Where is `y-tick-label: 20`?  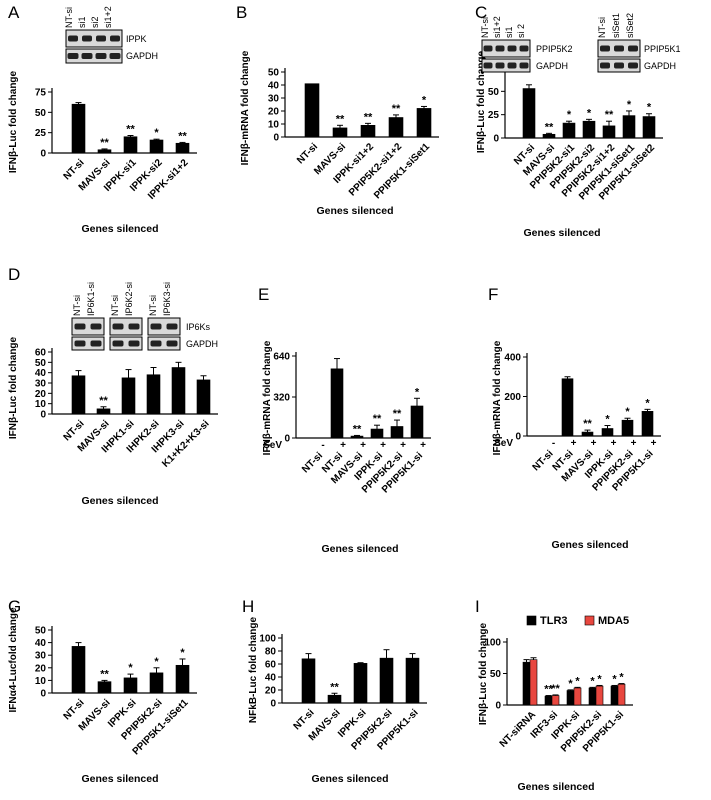 y-tick-label: 20 is located at coordinates (41, 394).